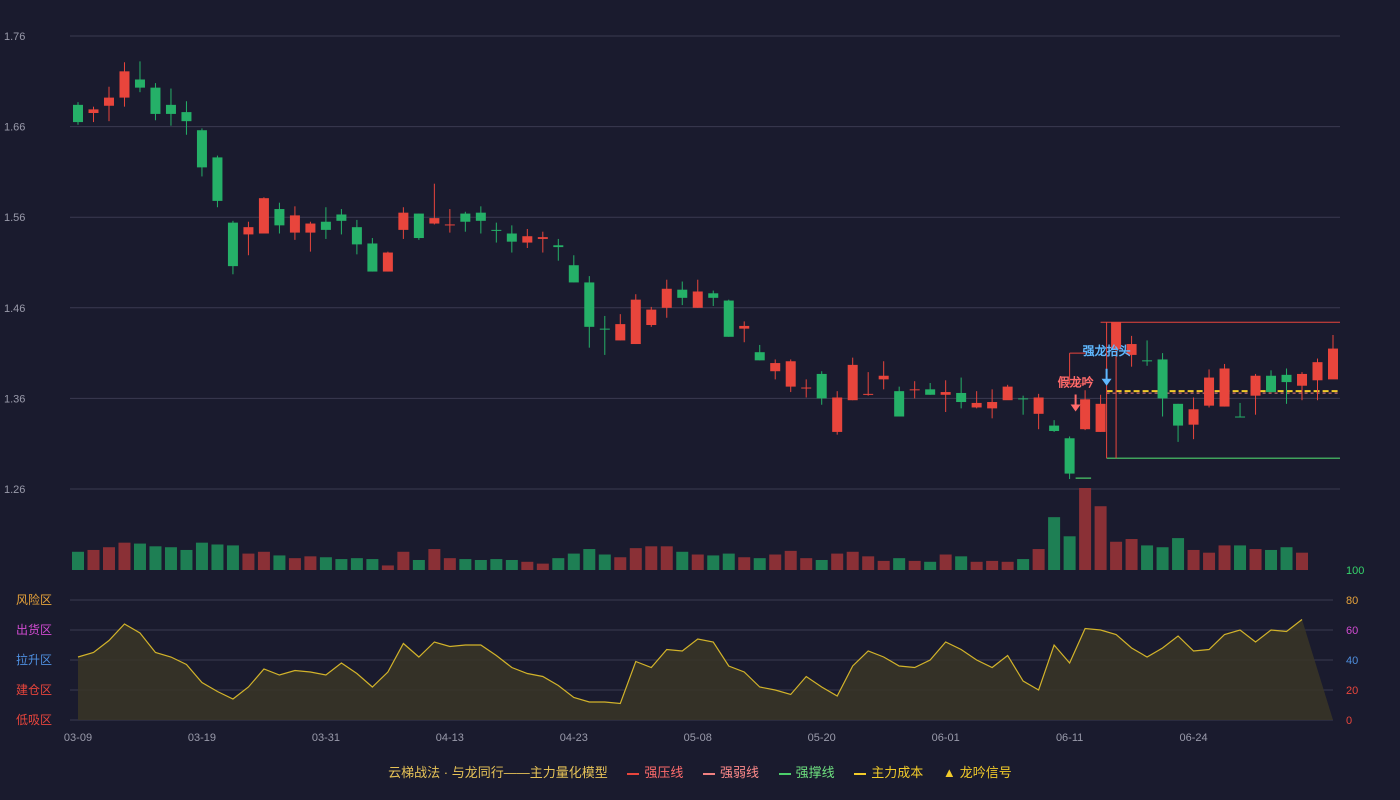 The image size is (1400, 800). What do you see at coordinates (977, 771) in the screenshot?
I see `legend-item-signal: ▲ 龙吟信号` at bounding box center [977, 771].